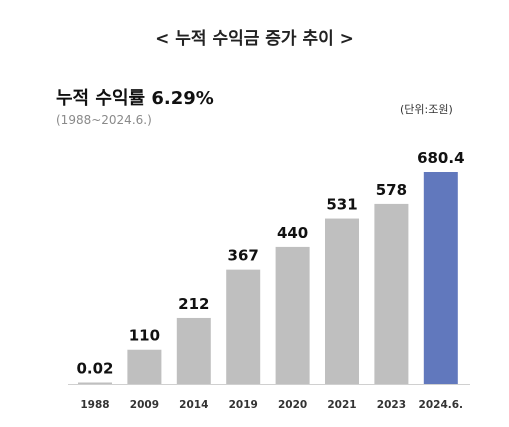 This screenshot has height=427, width=509. I want to click on bar-2020, so click(292, 315).